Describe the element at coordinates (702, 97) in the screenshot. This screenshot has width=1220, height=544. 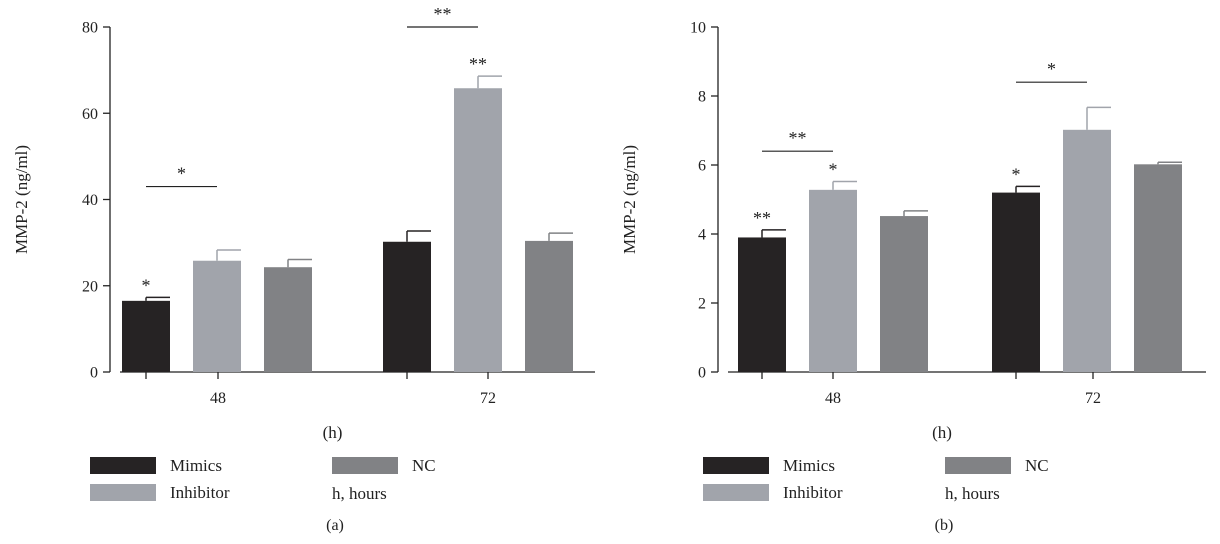
I see `y-tick-label: 8` at that location.